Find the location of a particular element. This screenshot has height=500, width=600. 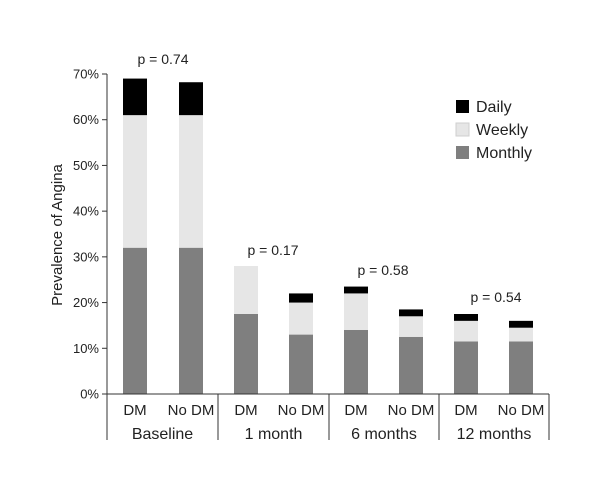

legend-label-monthly: Monthly is located at coordinates (504, 153).